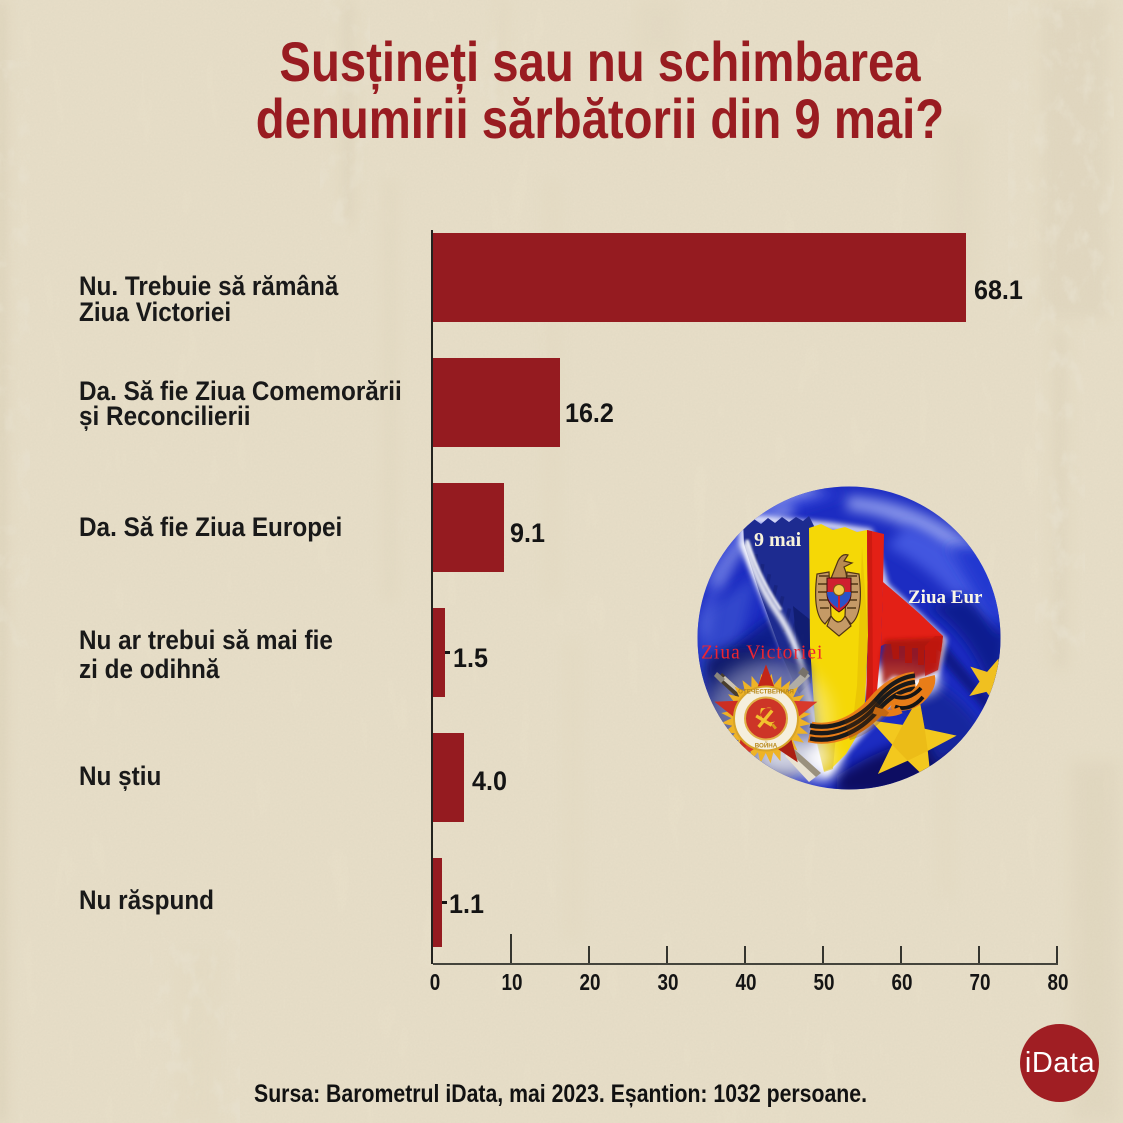 The width and height of the screenshot is (1123, 1123). I want to click on svg-text: 9 mai, so click(778, 540).